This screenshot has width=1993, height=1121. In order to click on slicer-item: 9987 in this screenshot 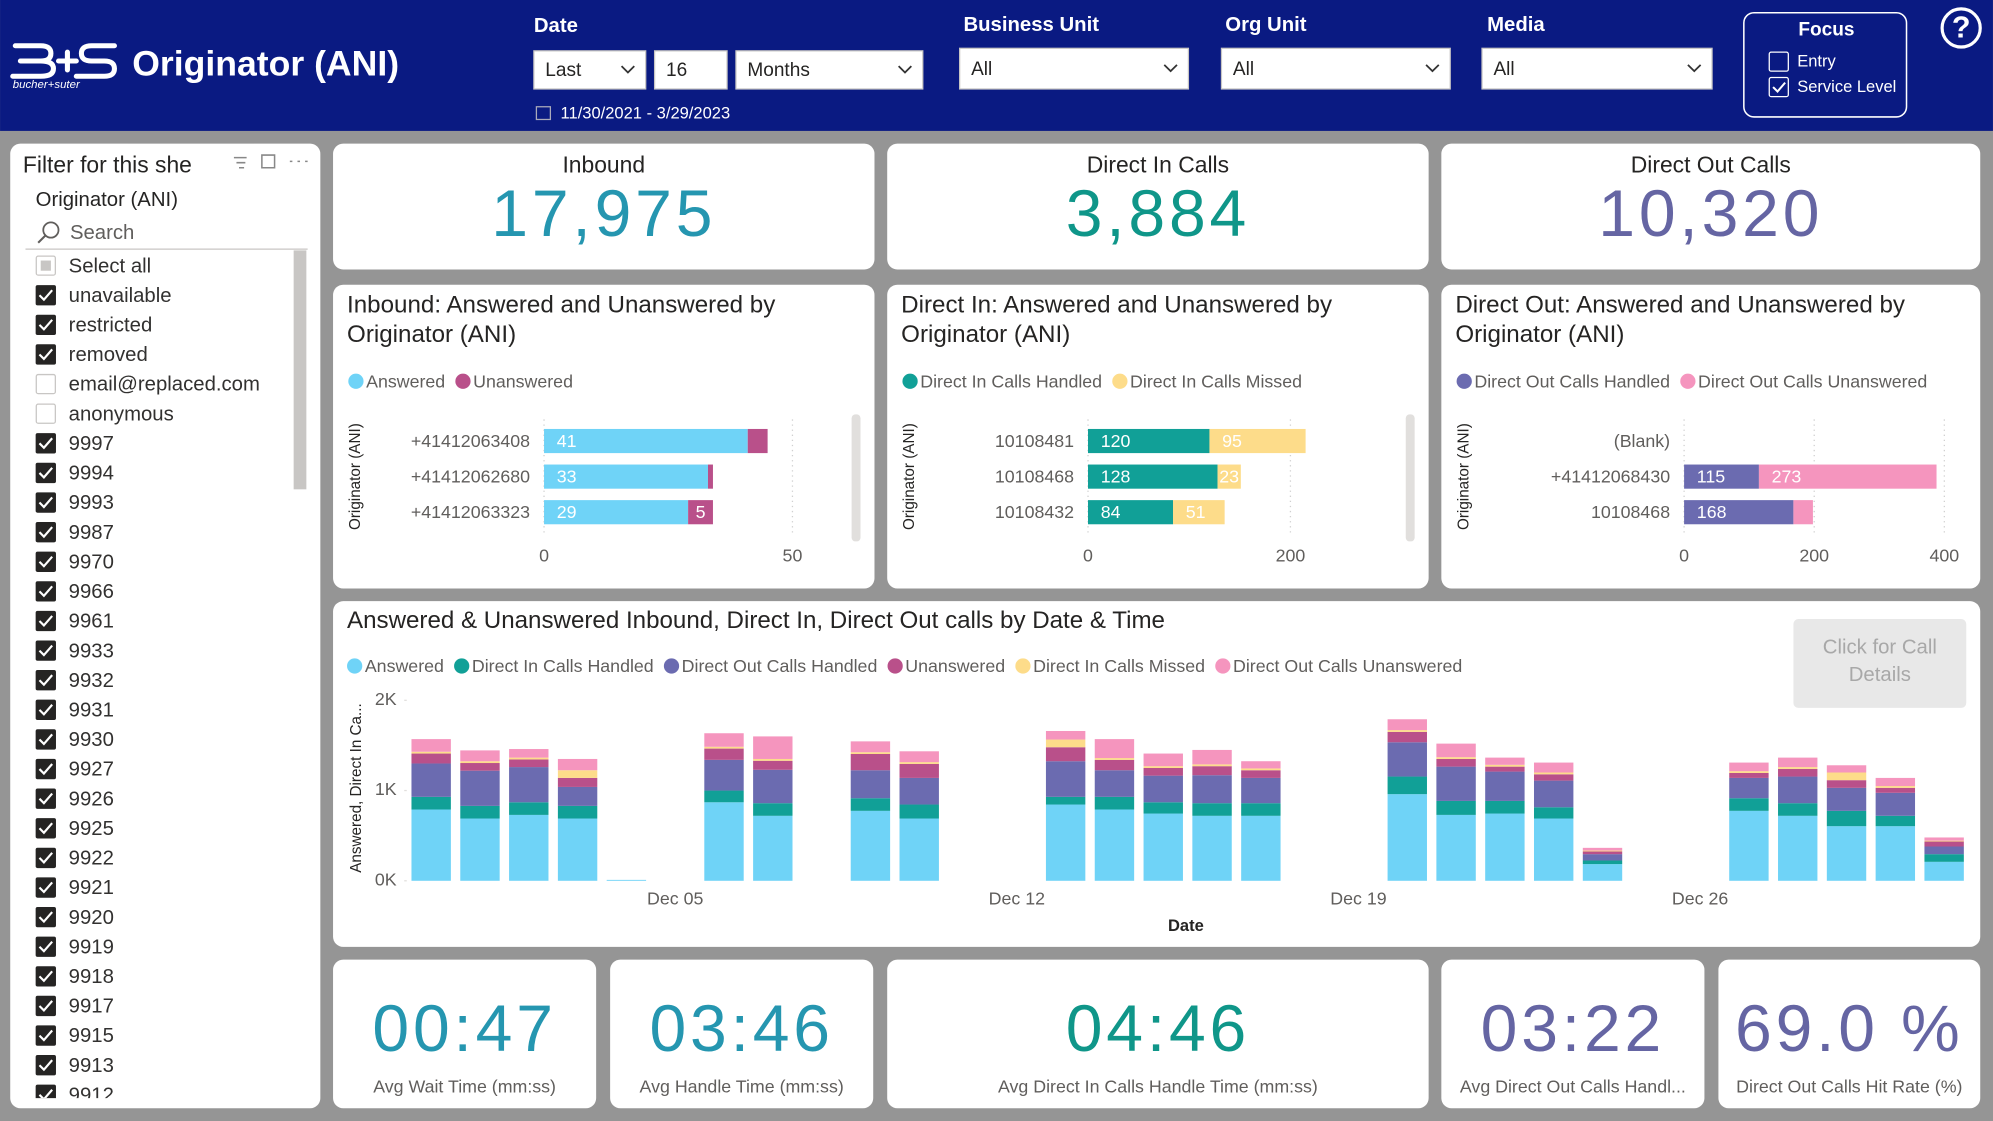, I will do `click(74, 532)`.